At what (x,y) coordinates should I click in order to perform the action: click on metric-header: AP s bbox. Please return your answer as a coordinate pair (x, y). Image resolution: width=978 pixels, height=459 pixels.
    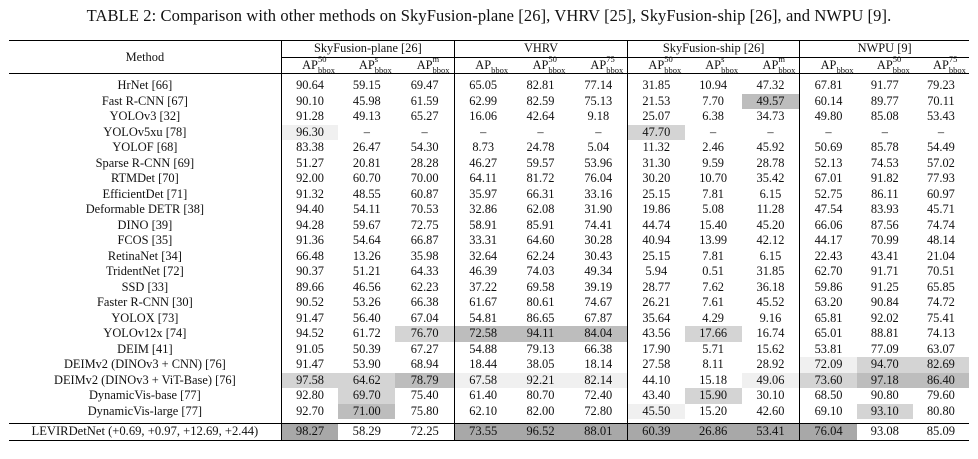
    Looking at the image, I should click on (713, 64).